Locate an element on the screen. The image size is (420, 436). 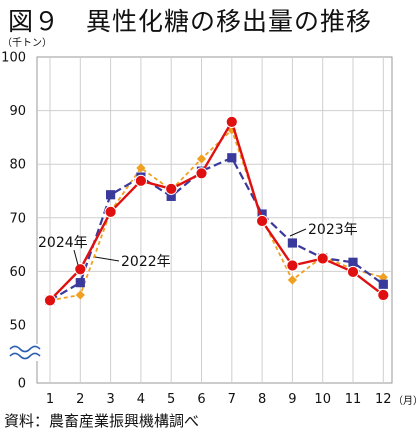
x-tick-label-11: 11 is located at coordinates (353, 399).